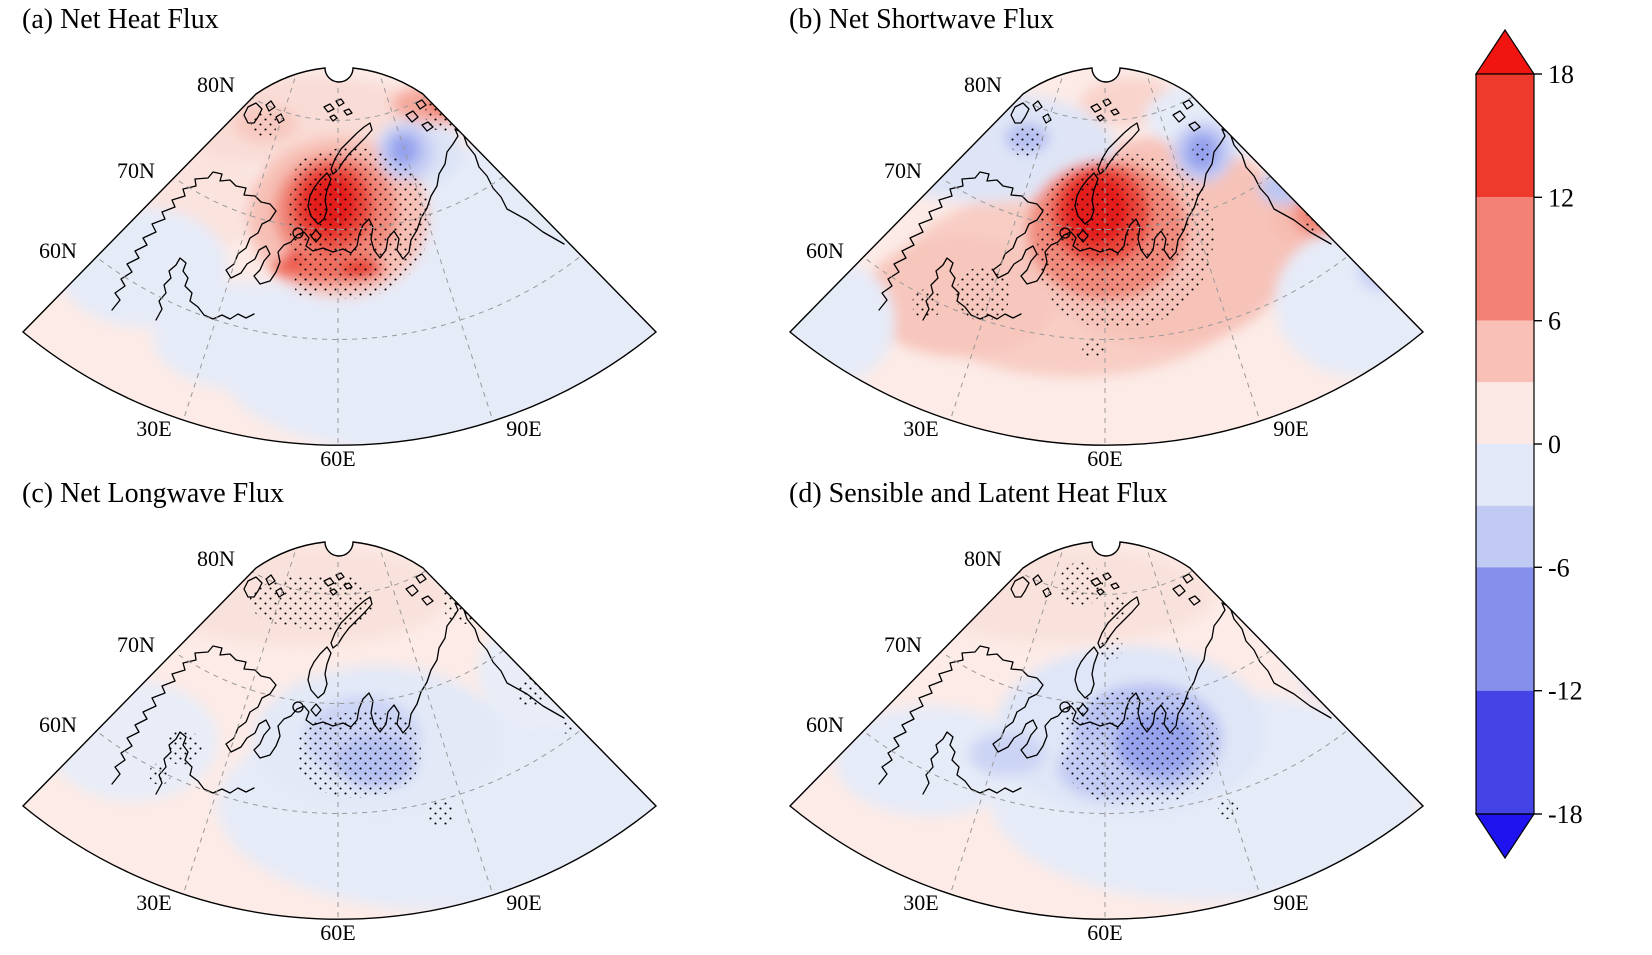 This screenshot has height=955, width=1652. I want to click on panel-b-title: (b) Net Shortwave Flux, so click(922, 19).